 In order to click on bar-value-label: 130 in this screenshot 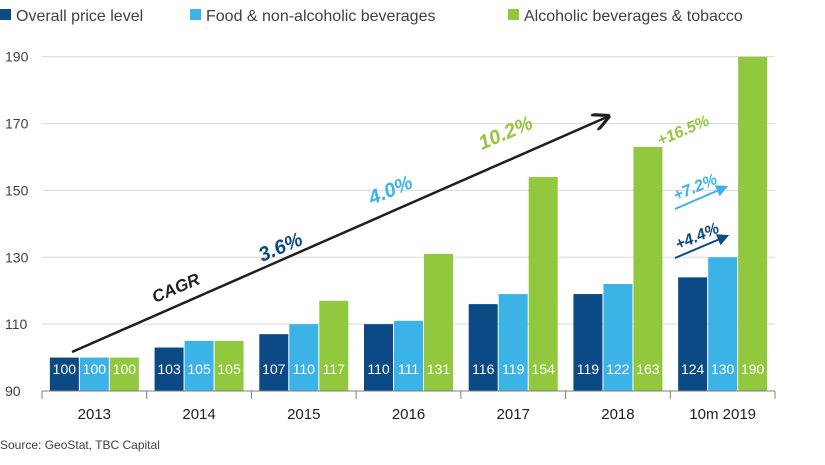, I will do `click(723, 369)`.